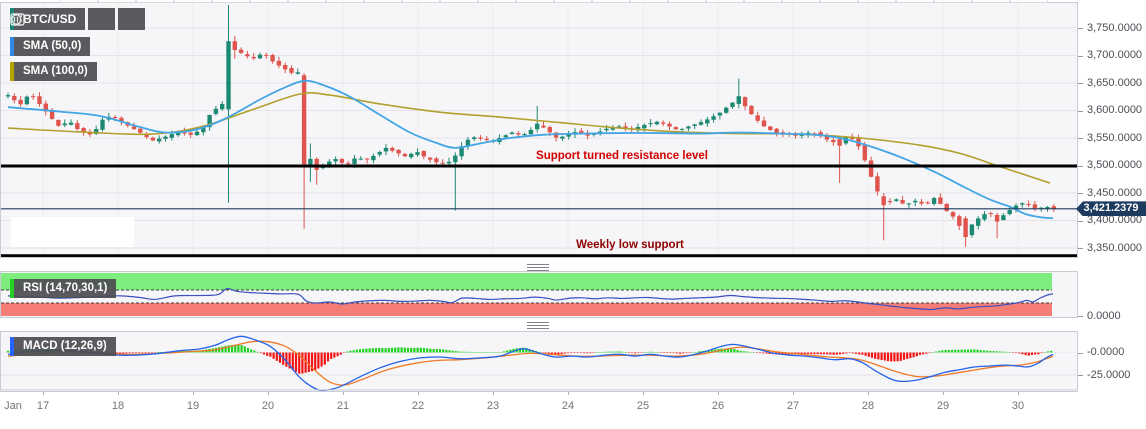 The width and height of the screenshot is (1146, 429). I want to click on sma100-label: SMA (100,0), so click(55, 71).